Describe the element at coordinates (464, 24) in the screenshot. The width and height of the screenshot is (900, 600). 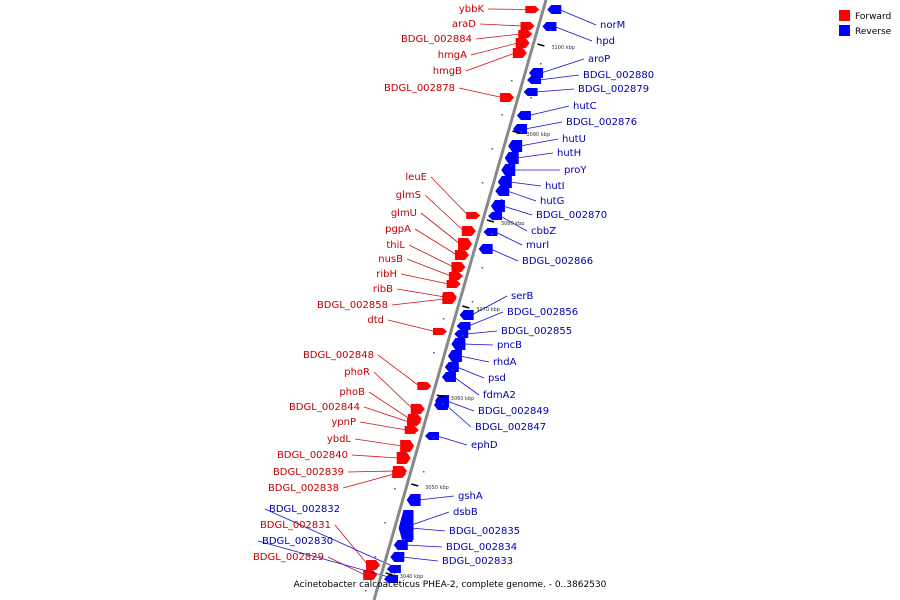
I see `gene-label-arad: araD` at that location.